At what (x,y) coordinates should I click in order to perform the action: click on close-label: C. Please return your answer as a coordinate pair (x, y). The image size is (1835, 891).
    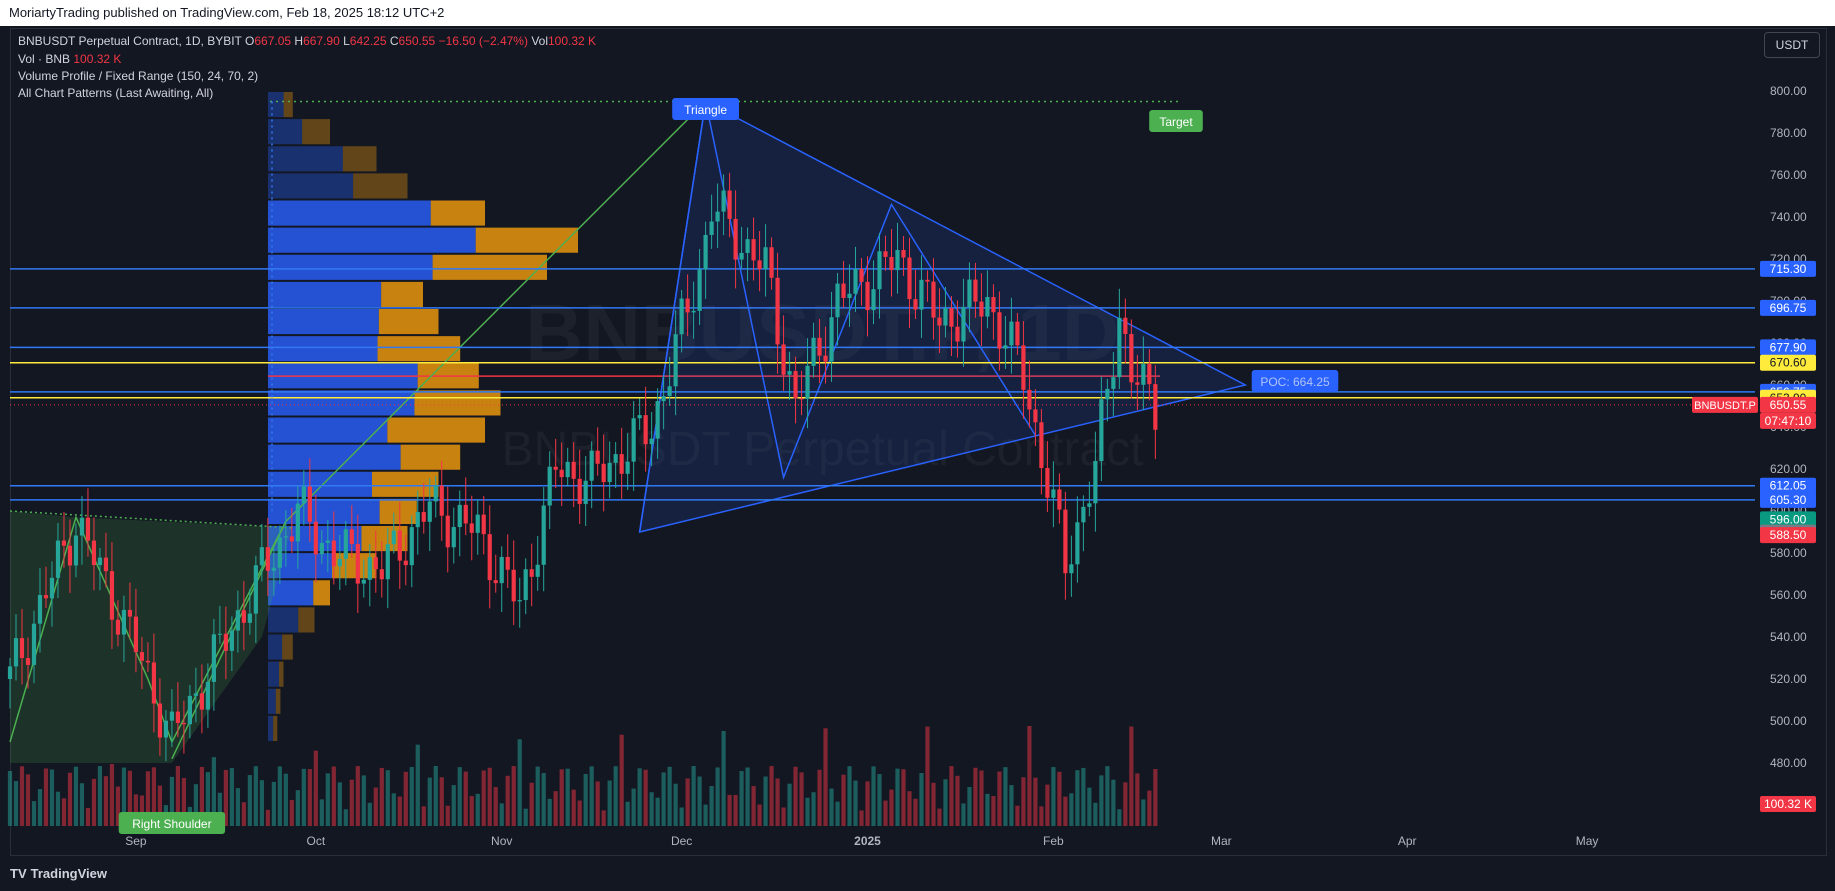
    Looking at the image, I should click on (394, 41).